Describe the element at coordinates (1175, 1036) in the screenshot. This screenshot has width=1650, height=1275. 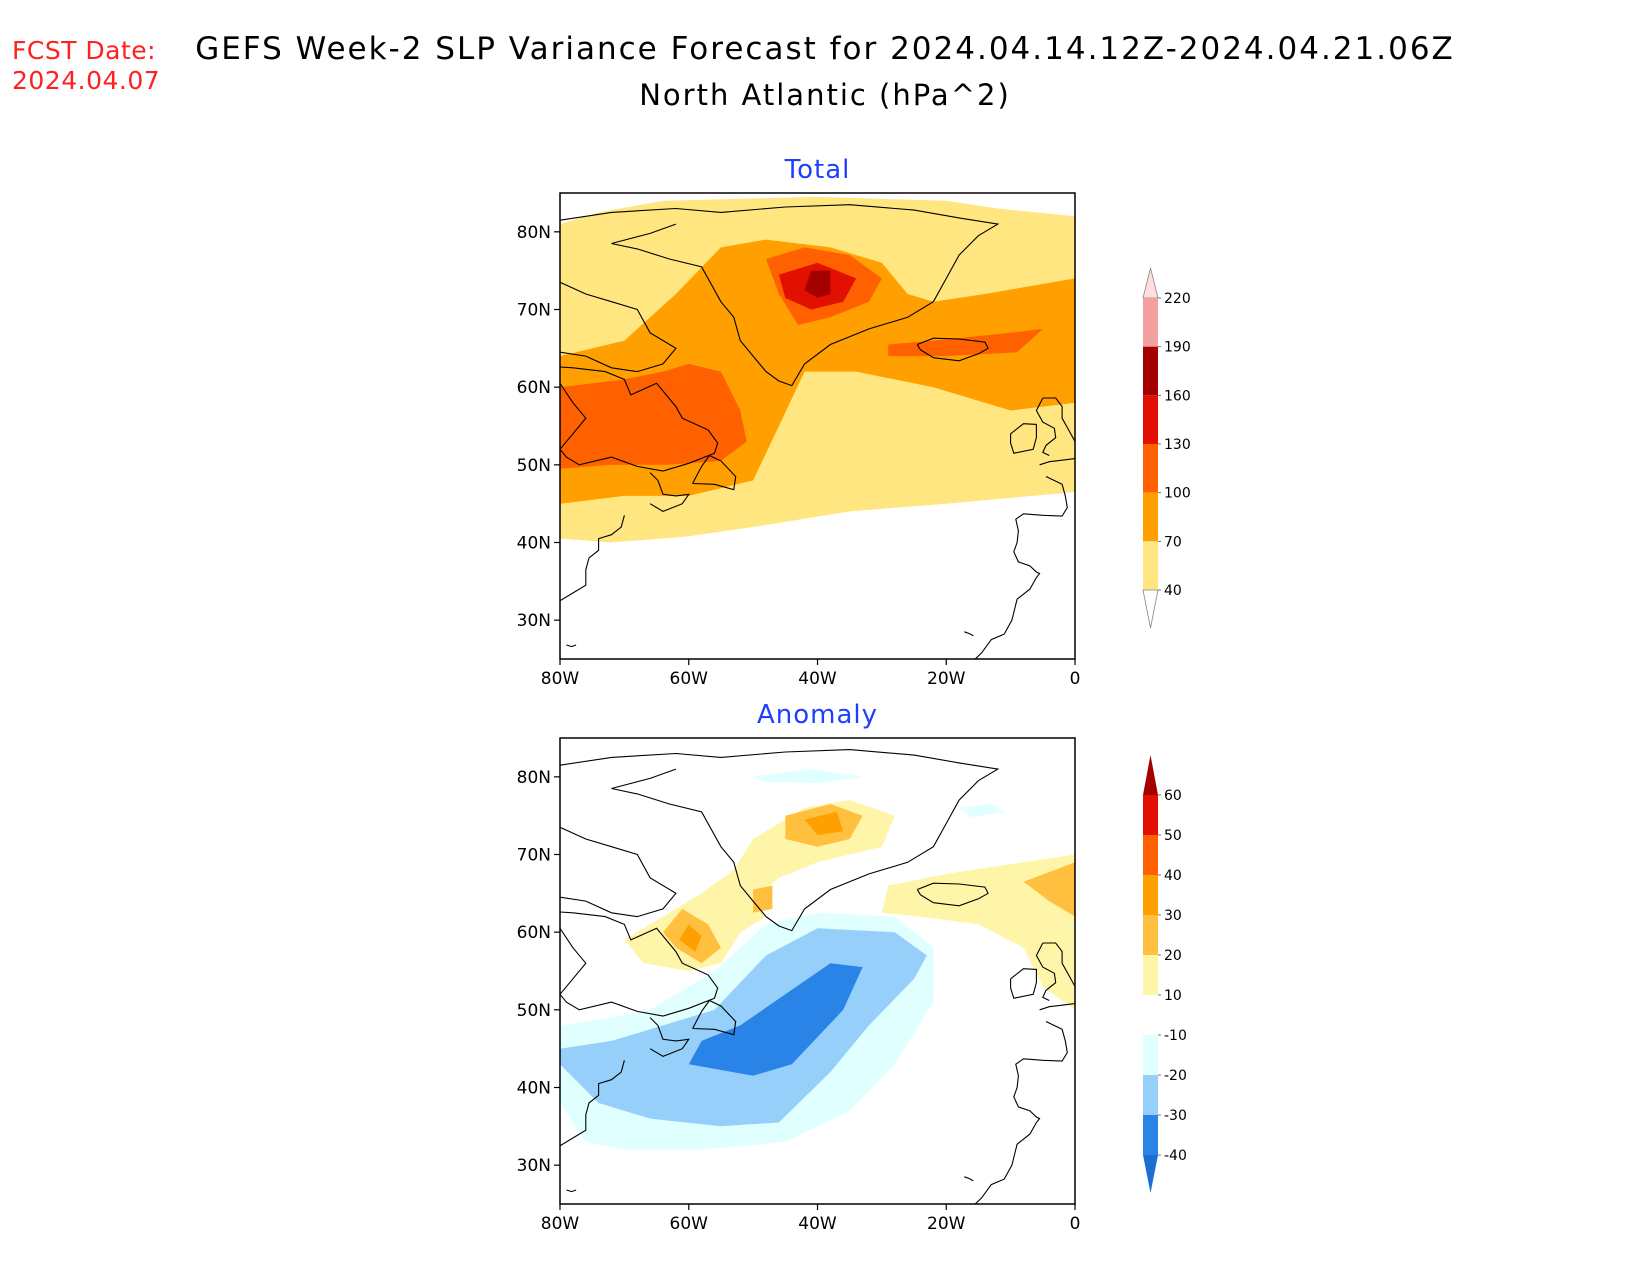
I see `colorbar-label: -10` at that location.